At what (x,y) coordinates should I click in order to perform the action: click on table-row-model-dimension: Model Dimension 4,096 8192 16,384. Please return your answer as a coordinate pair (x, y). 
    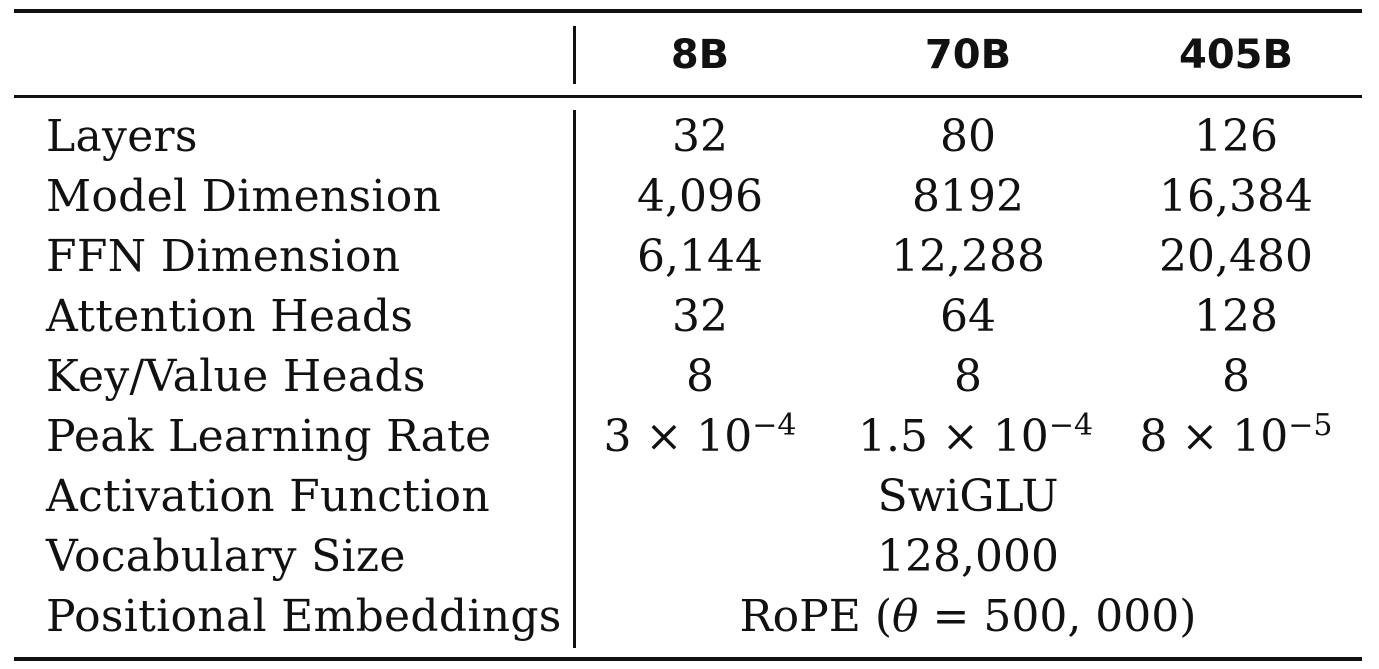
    Looking at the image, I should click on (689, 197).